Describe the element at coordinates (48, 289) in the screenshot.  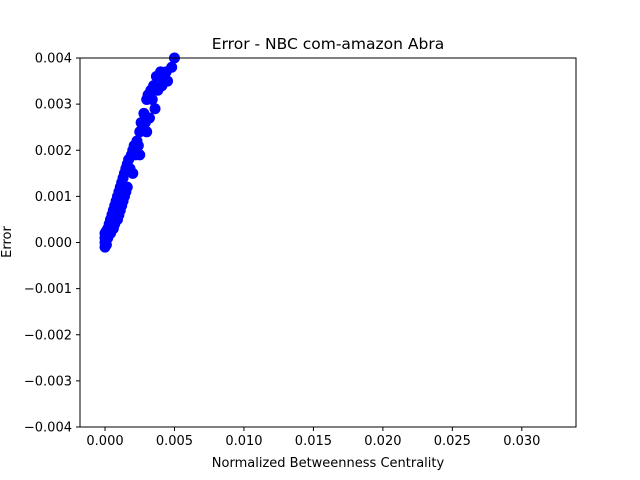
I see `y-tick-label: −0.001` at that location.